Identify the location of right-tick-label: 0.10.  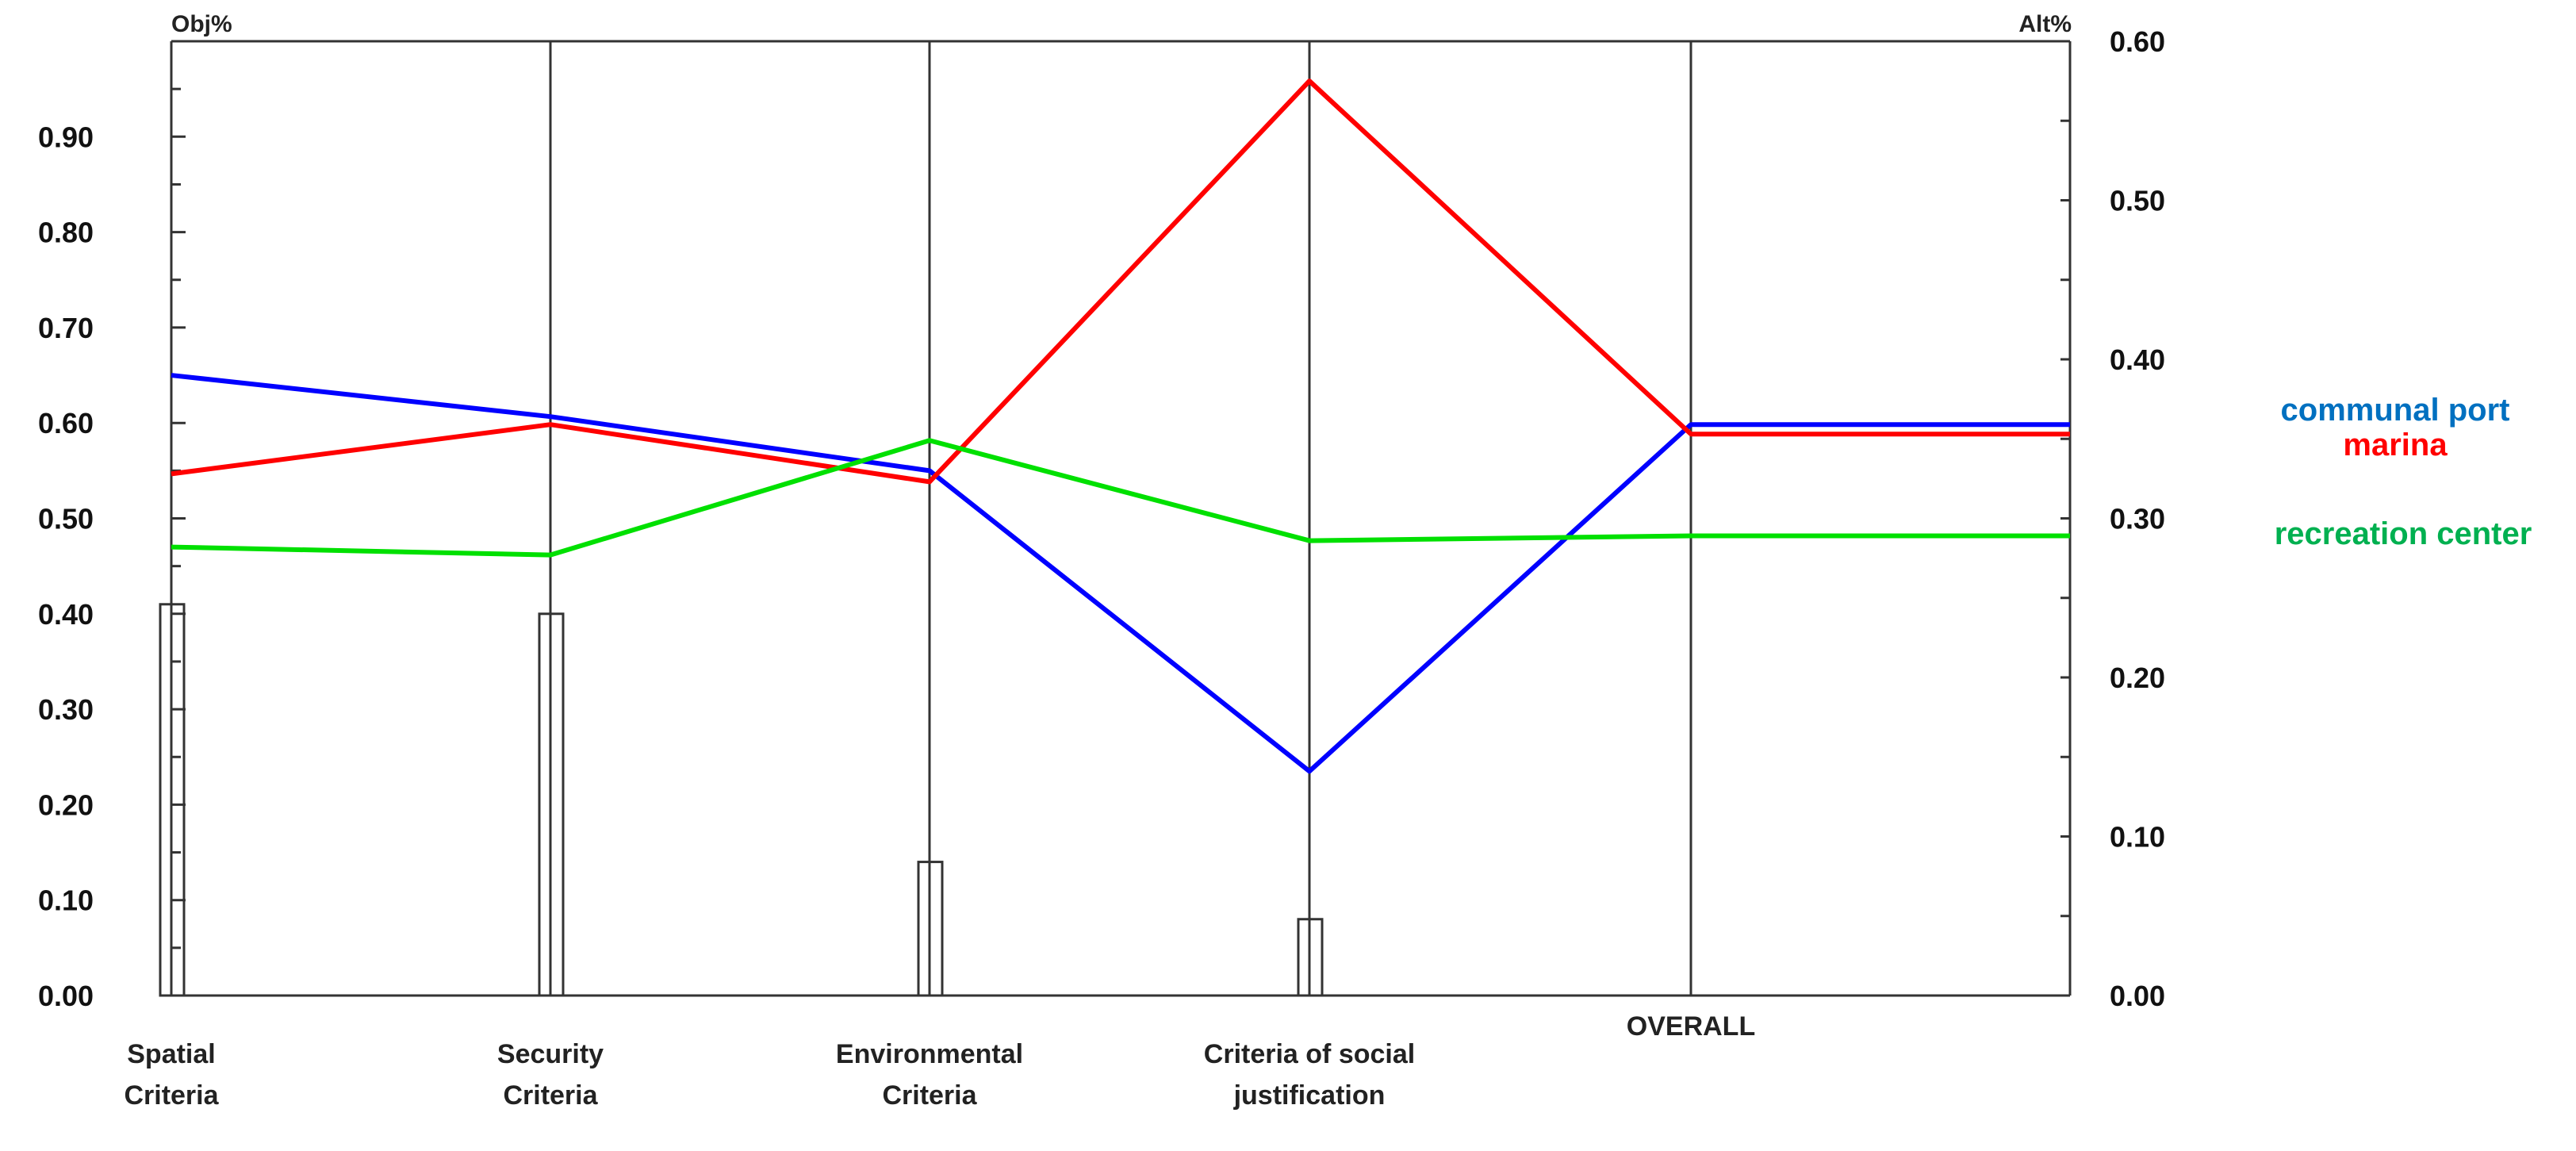
(2137, 838).